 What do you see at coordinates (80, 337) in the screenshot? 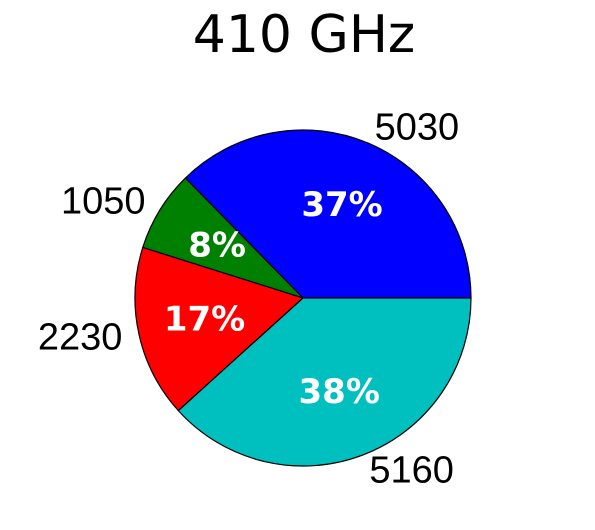
I see `slice-label-2230: 2230` at bounding box center [80, 337].